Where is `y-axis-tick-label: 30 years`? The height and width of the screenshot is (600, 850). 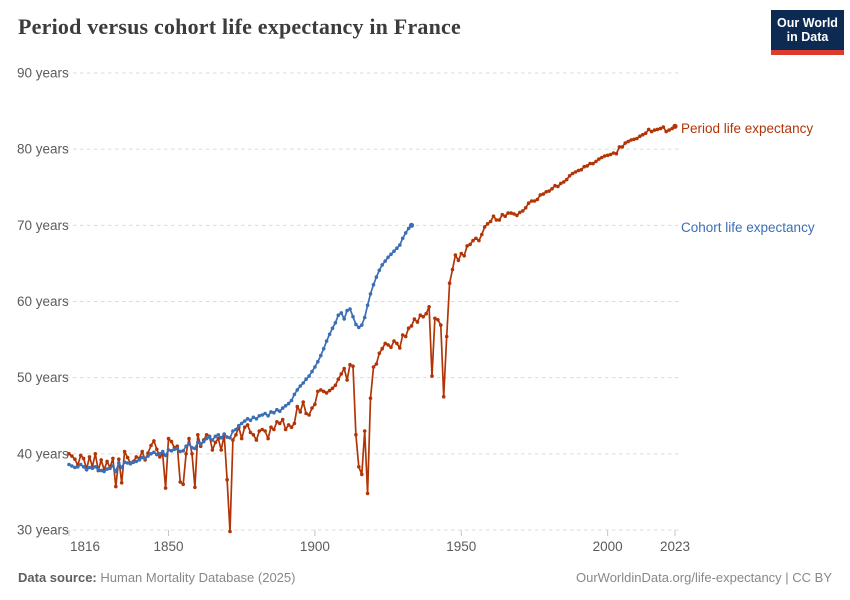
y-axis-tick-label: 30 years is located at coordinates (43, 530).